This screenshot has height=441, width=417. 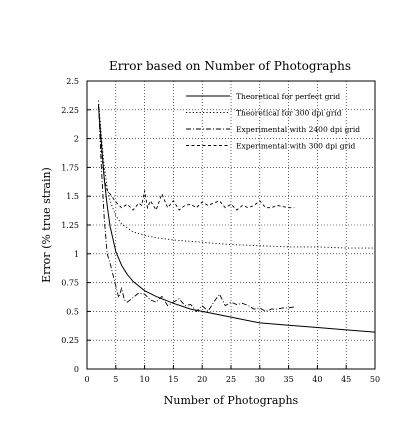 I want to click on y-tick-label: 1, so click(x=76, y=254).